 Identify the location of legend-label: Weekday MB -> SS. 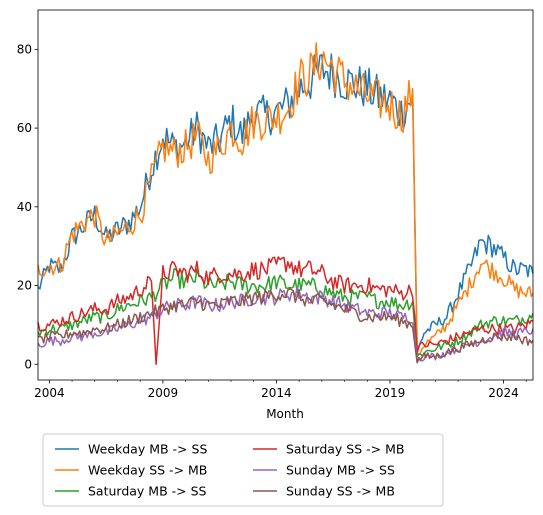
(147, 449).